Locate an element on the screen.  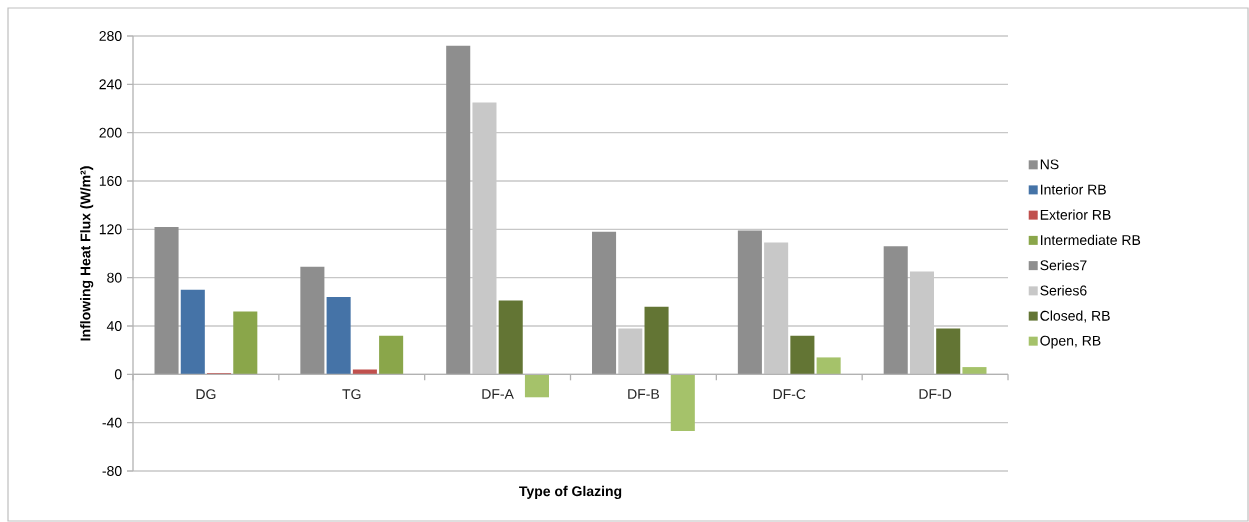
y-tick-label: 240 is located at coordinates (110, 84).